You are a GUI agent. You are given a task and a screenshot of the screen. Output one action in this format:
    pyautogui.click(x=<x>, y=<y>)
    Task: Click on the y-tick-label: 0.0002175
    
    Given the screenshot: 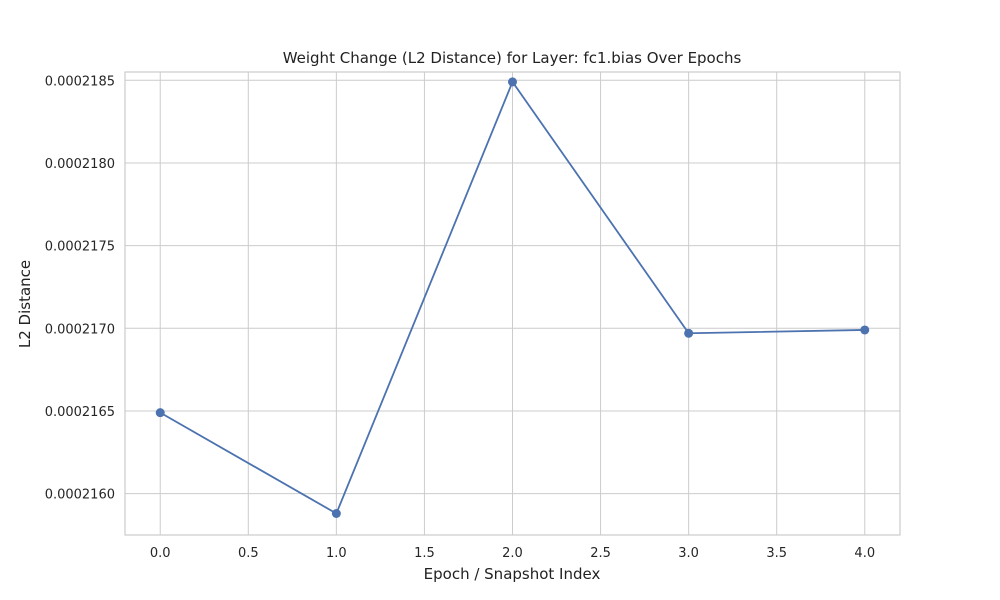 What is the action you would take?
    pyautogui.click(x=80, y=247)
    